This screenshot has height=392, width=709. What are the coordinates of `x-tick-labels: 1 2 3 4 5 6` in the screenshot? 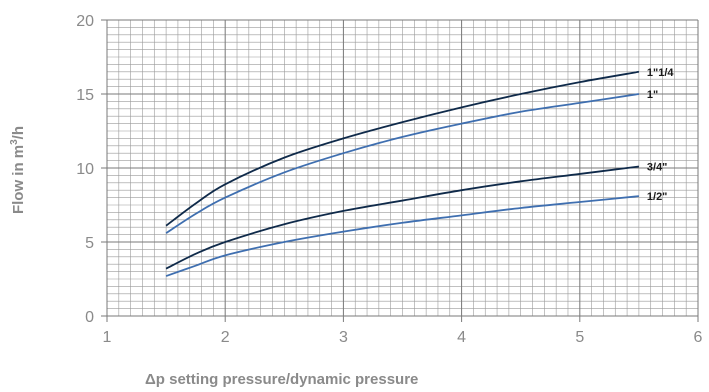 It's located at (403, 337).